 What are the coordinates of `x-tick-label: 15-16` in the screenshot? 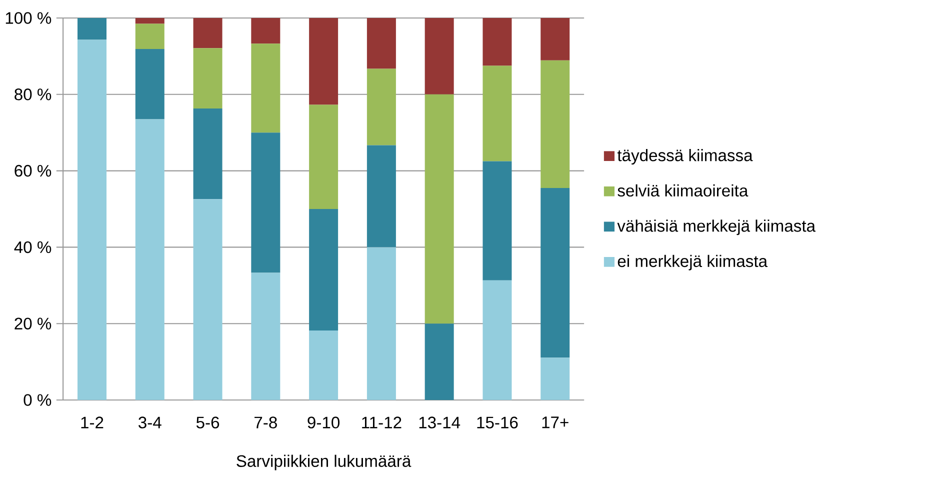 It's located at (497, 422).